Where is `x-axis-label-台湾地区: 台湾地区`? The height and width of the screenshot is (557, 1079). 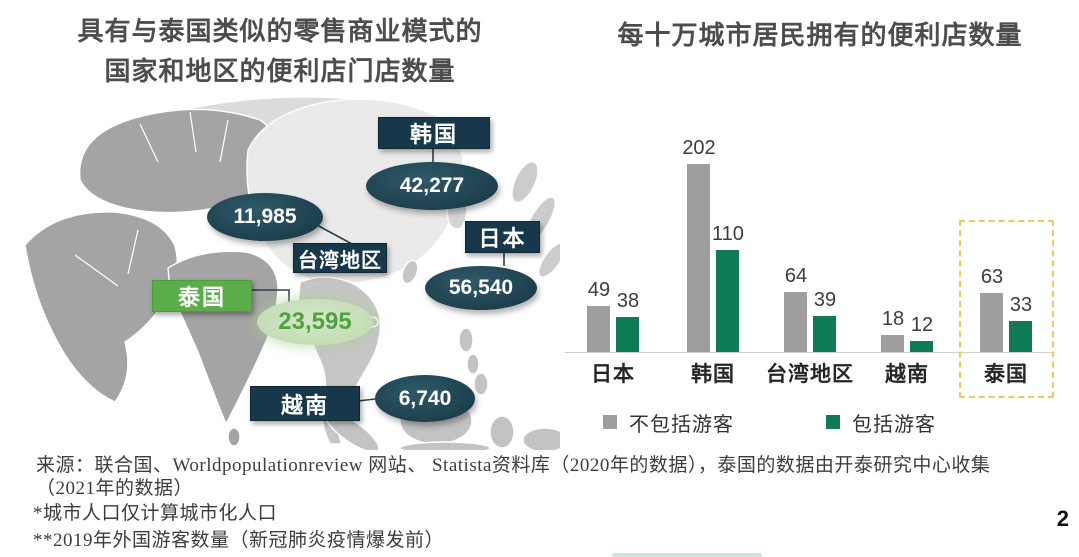
x-axis-label-台湾地区: 台湾地区 is located at coordinates (810, 374).